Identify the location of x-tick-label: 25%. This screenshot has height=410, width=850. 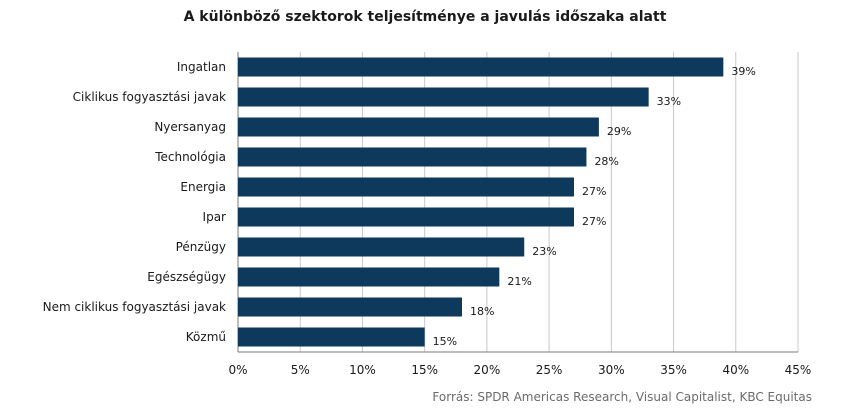
(549, 370).